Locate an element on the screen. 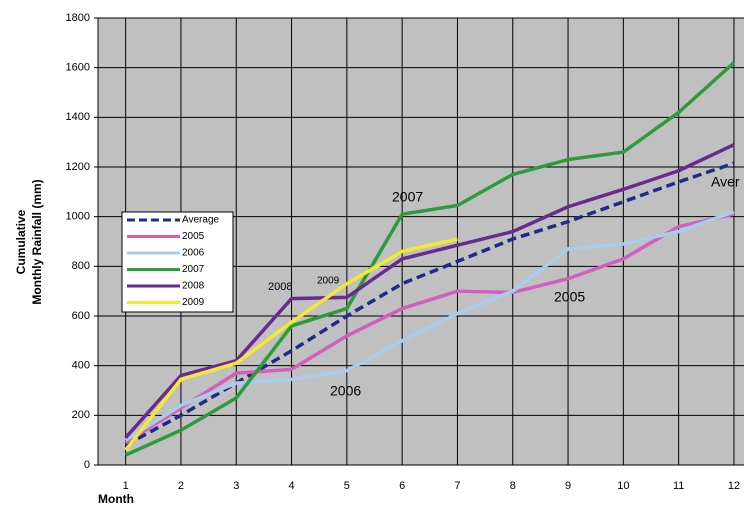 This screenshot has width=744, height=505. annotation: 2008 is located at coordinates (280, 287).